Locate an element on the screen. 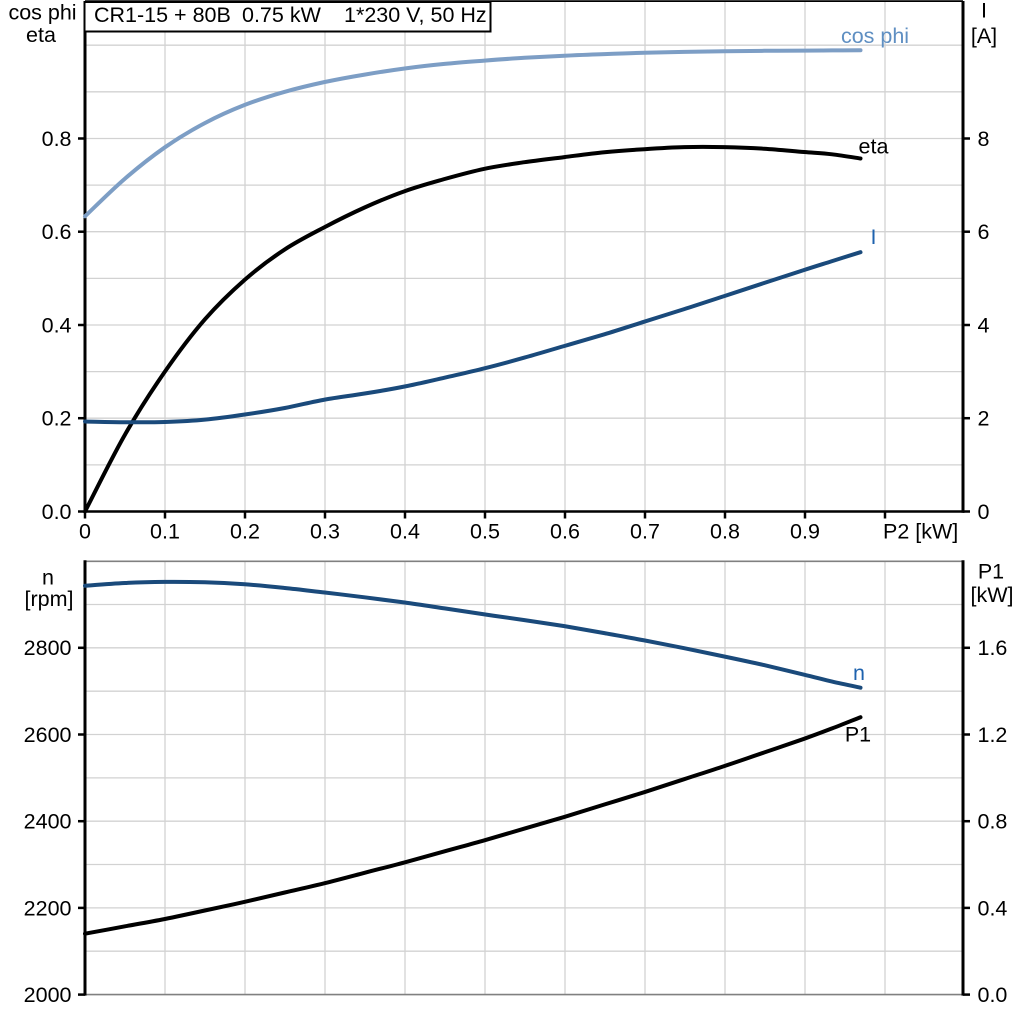  svg-text: 2800 is located at coordinates (48, 648).